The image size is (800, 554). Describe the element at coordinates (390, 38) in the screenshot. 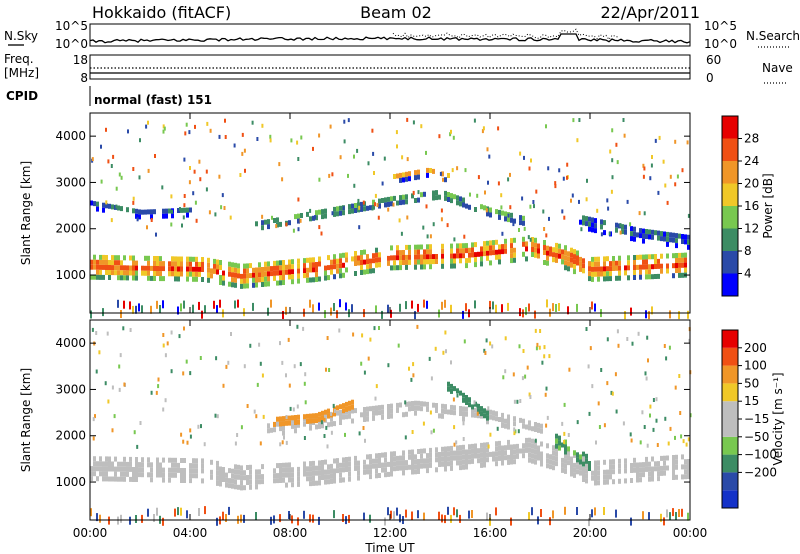

I see `nsky-trace` at that location.